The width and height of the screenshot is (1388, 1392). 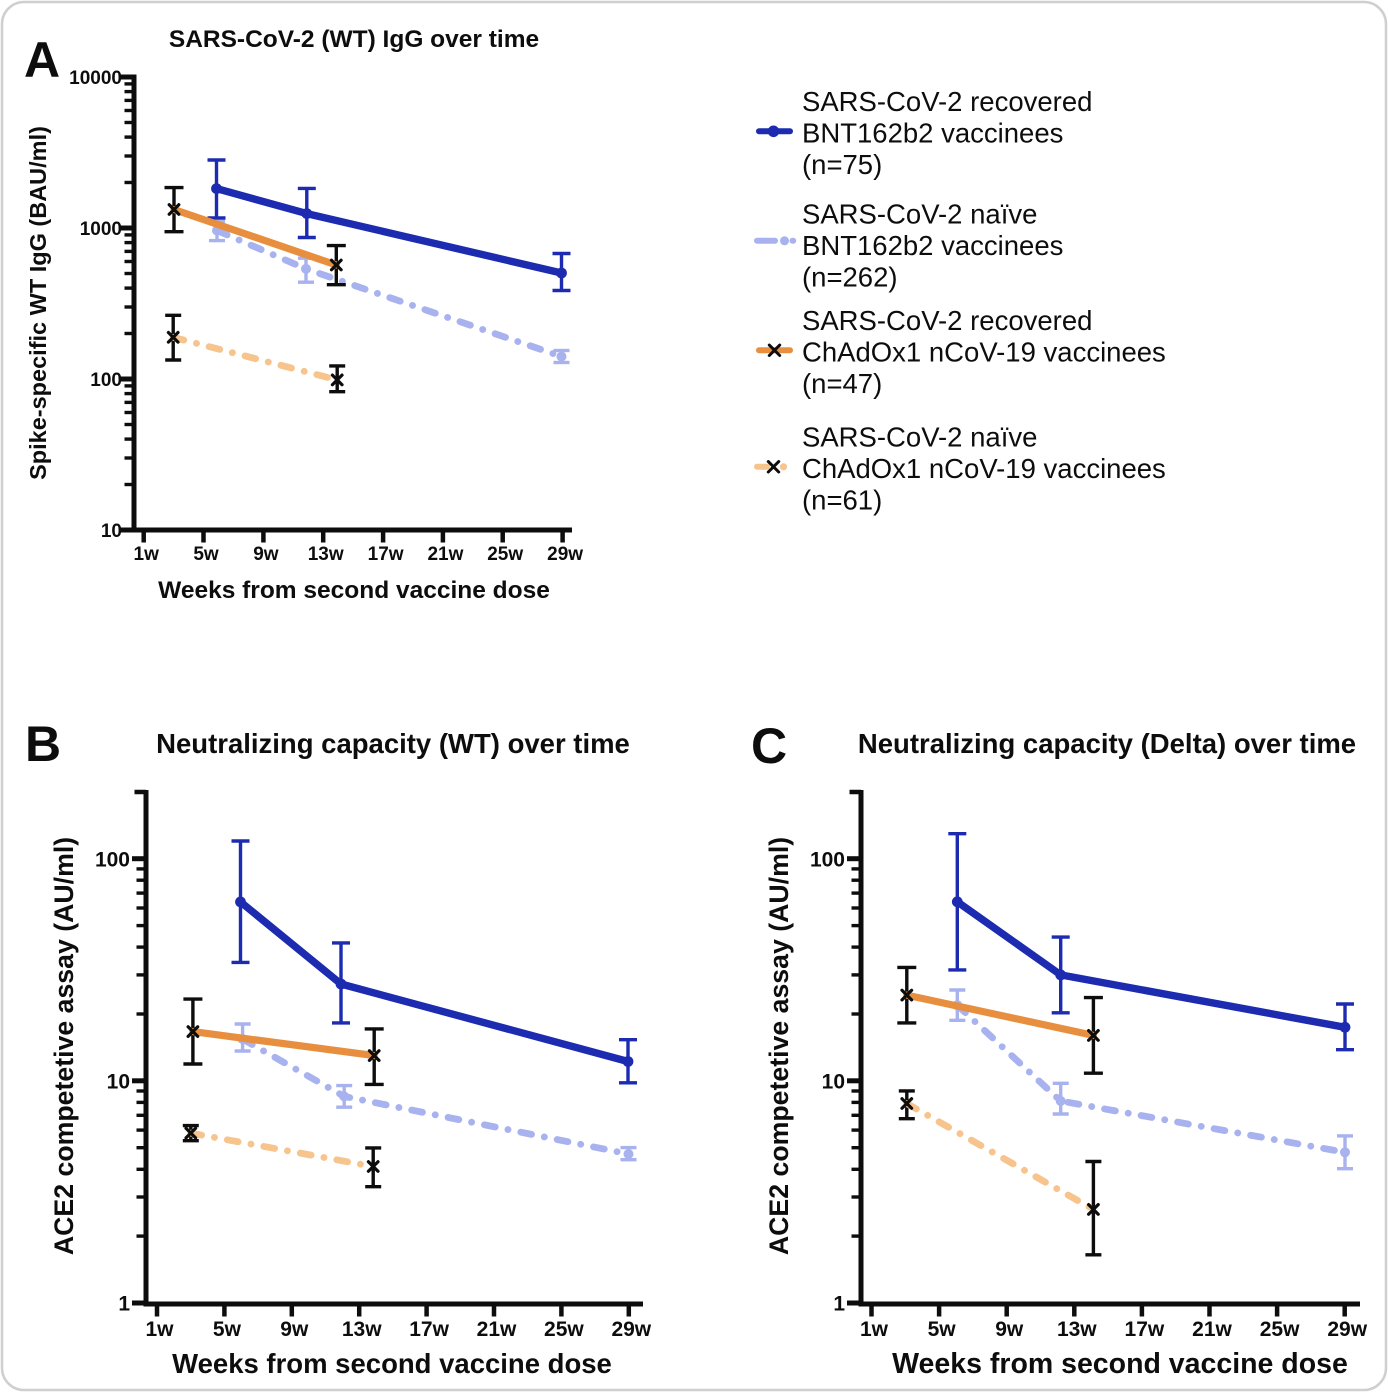 What do you see at coordinates (842, 164) in the screenshot?
I see `svg-text: (n=75)` at bounding box center [842, 164].